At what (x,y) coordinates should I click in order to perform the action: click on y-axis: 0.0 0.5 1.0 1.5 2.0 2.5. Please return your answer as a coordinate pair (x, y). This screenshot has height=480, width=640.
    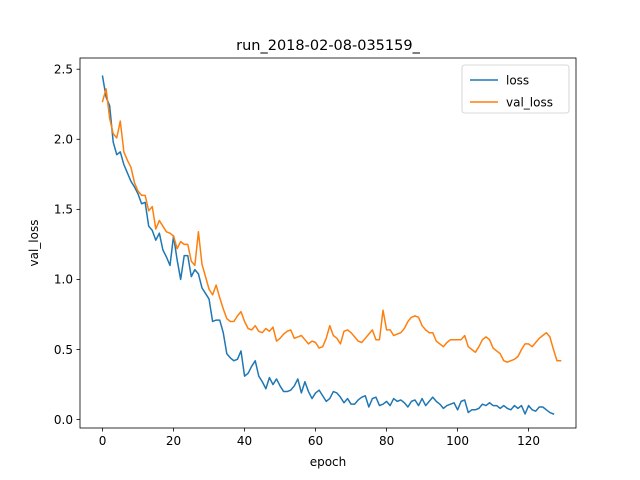
    Looking at the image, I should click on (67, 245).